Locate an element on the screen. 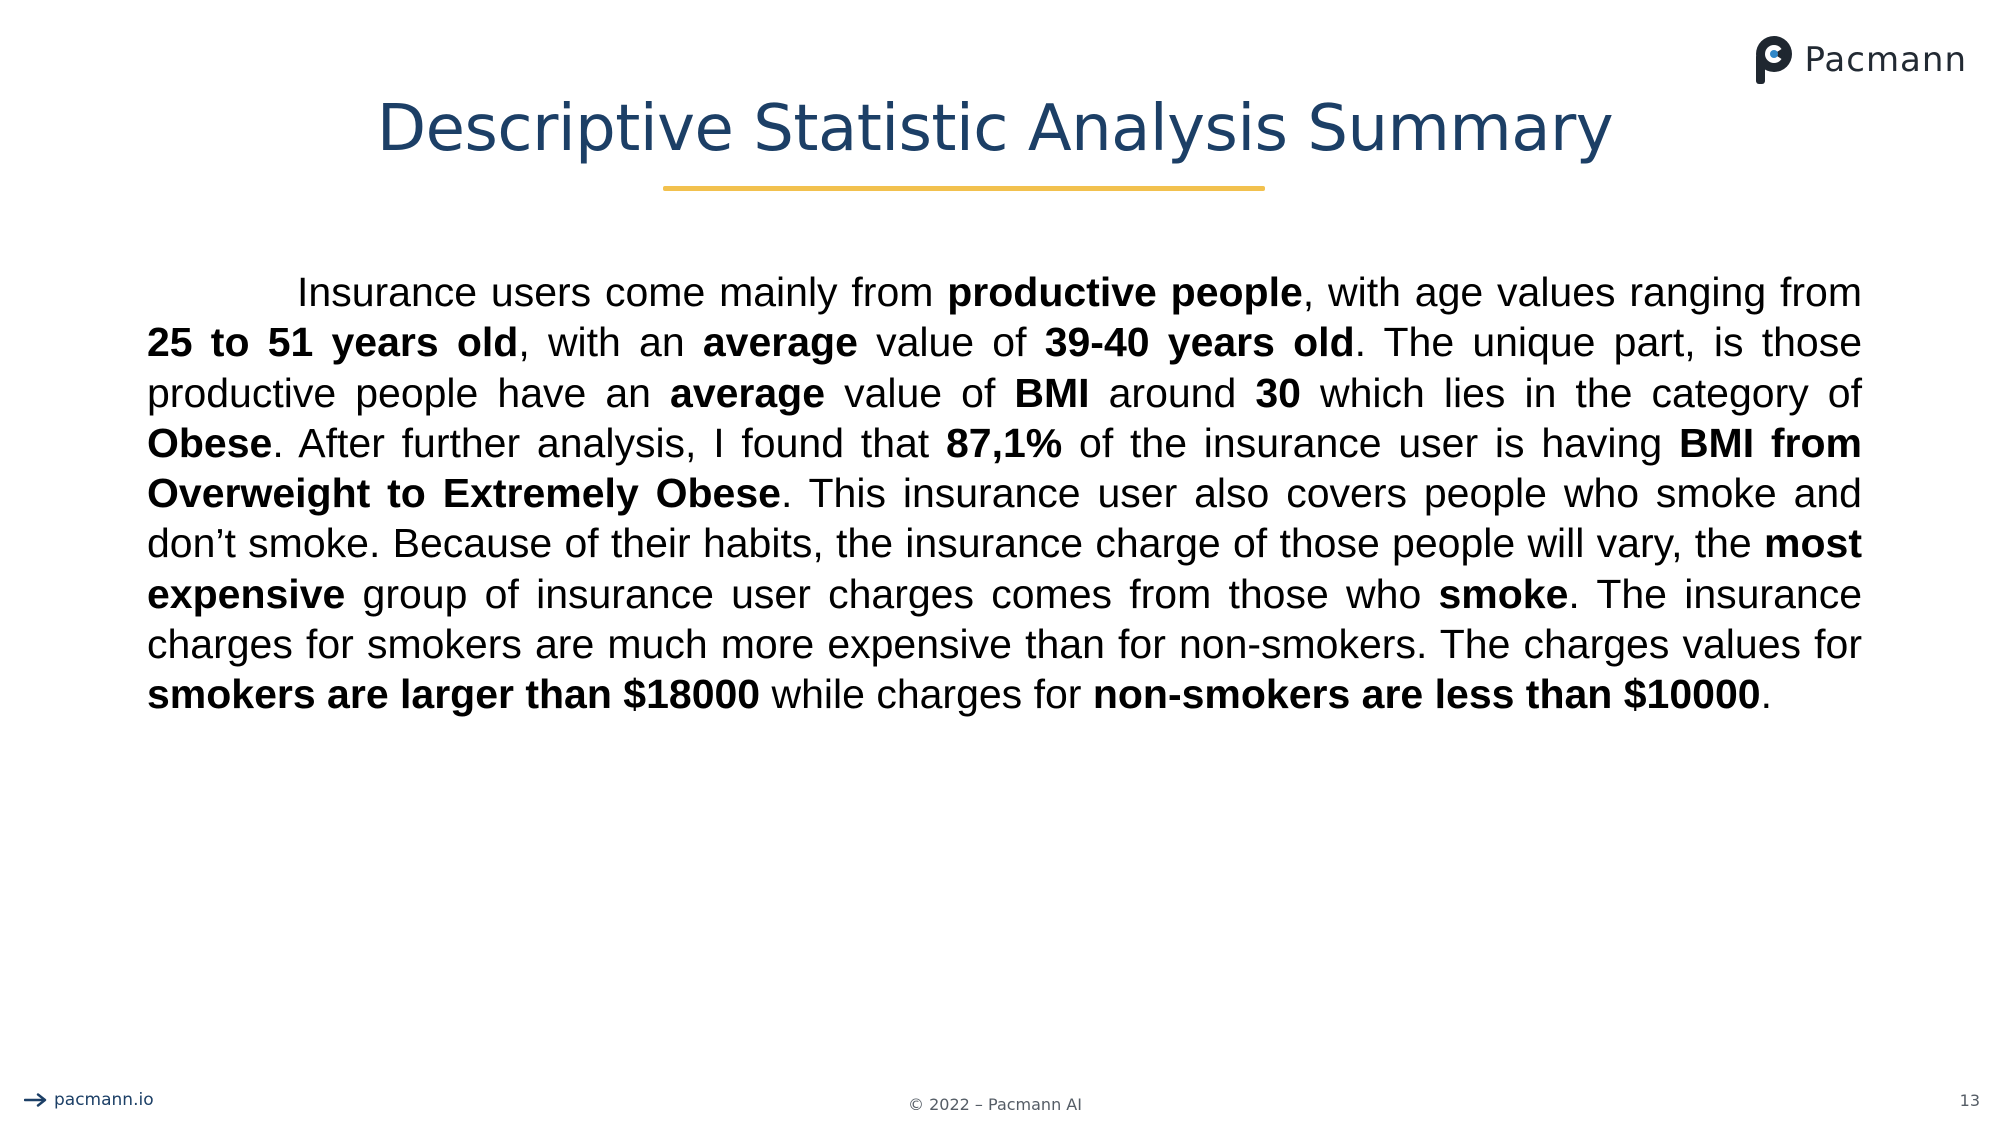 The height and width of the screenshot is (1125, 2000). paragraph-emphasis: 30 is located at coordinates (1278, 392).